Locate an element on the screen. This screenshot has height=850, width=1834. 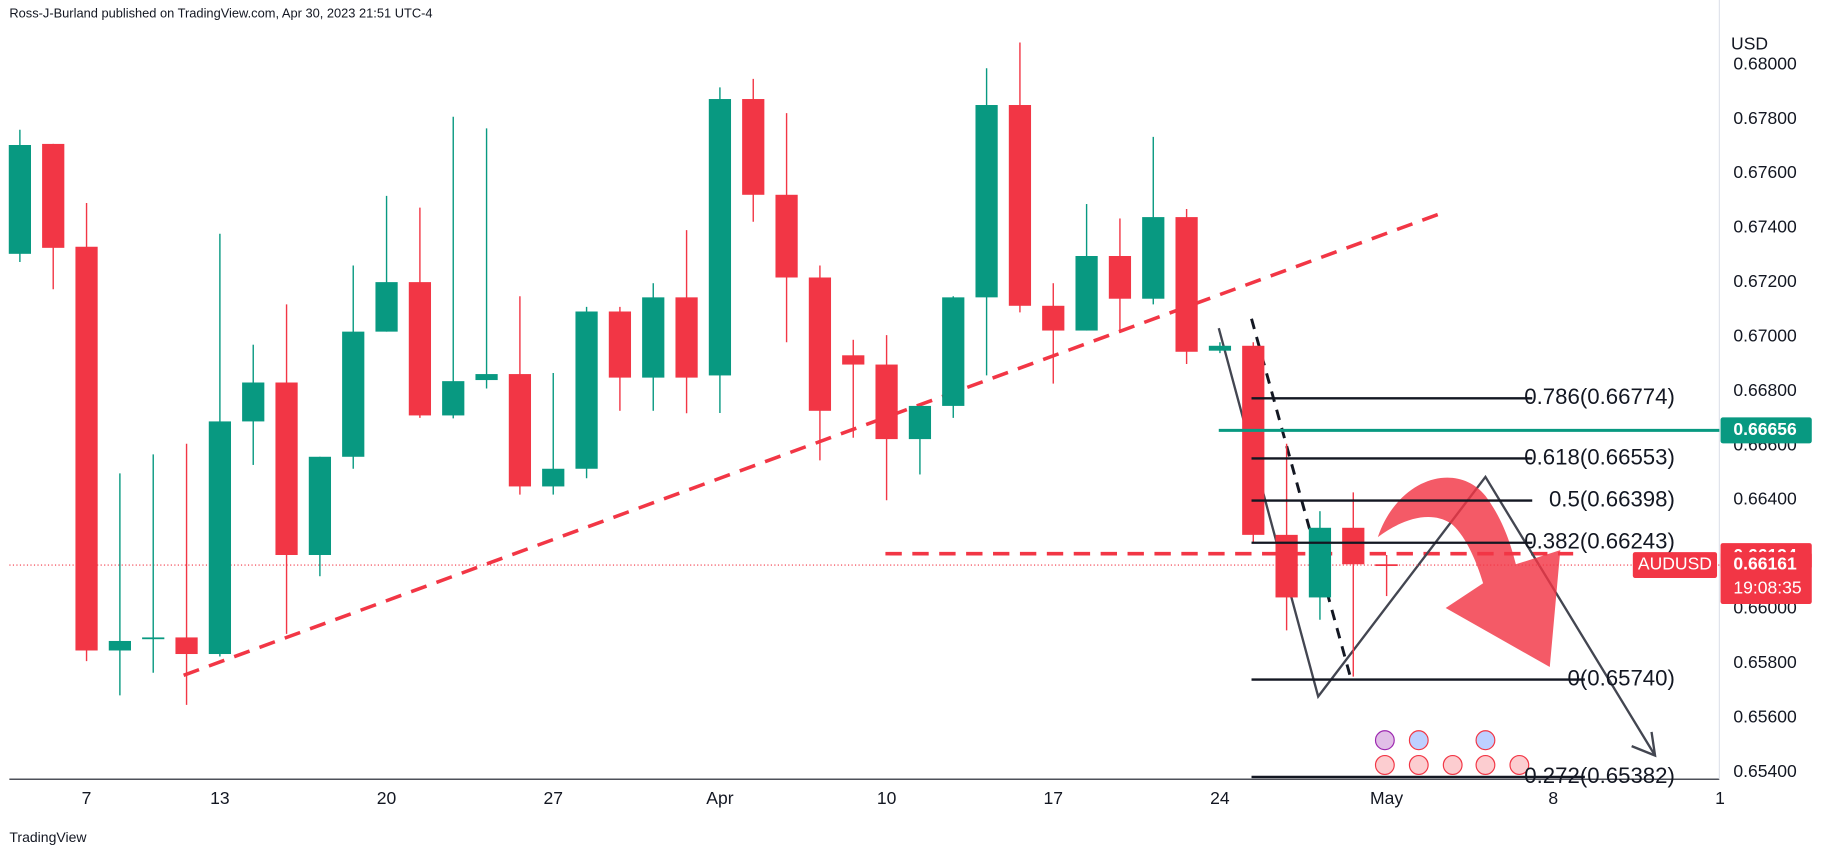
y-tick-label: 0.67000 is located at coordinates (1765, 335).